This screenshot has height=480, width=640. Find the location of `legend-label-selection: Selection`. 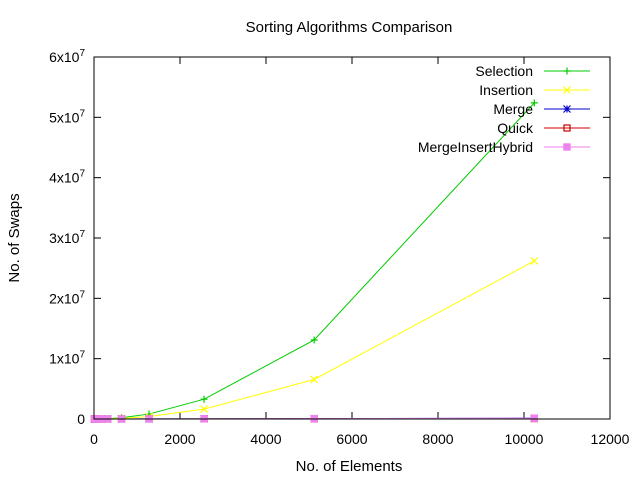

legend-label-selection: Selection is located at coordinates (504, 71).